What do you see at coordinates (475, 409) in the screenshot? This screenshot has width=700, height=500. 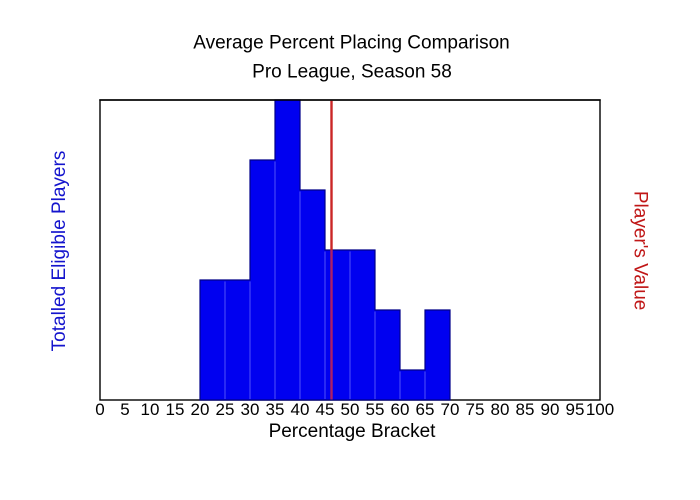 I see `svg-text: 75` at bounding box center [475, 409].